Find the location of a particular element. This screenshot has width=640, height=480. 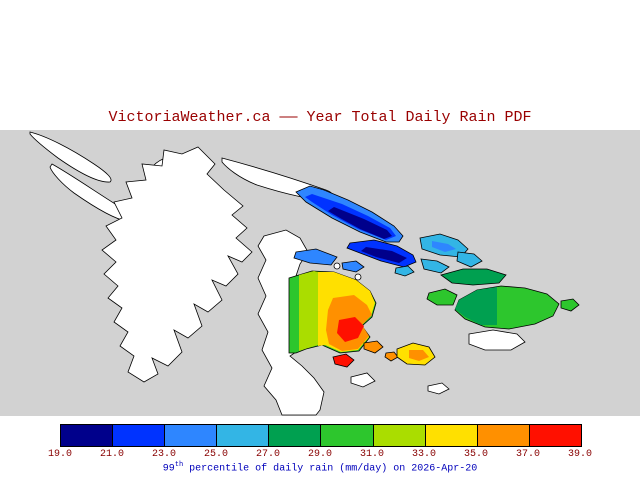

colorbar is located at coordinates (321, 435).